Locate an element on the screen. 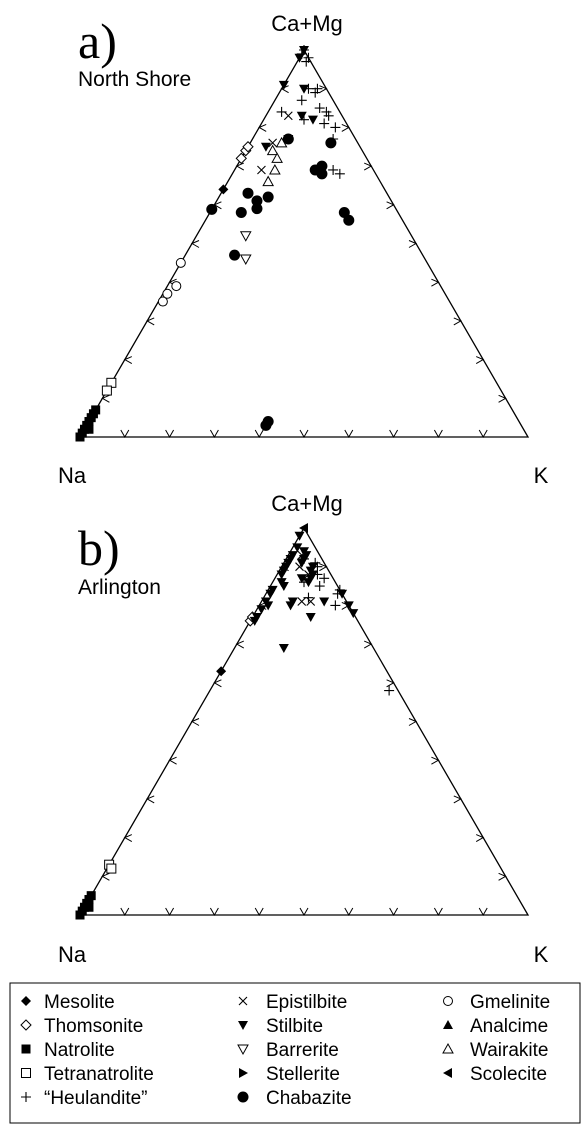 Image resolution: width=585 pixels, height=1125 pixels. legend-symbol-heulandite is located at coordinates (26, 1097).